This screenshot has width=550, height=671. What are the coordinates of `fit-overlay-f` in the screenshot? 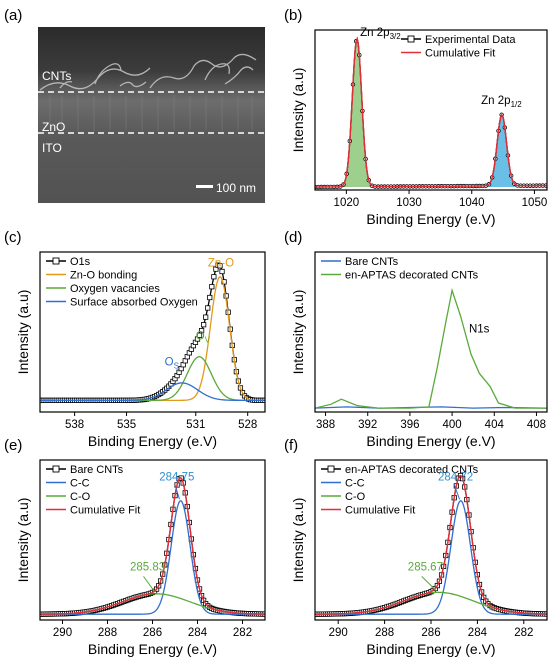 It's located at (431, 544).